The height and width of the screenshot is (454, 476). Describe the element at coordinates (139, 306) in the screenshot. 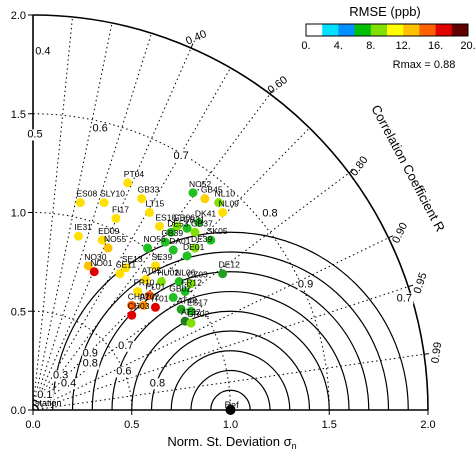

I see `data-point-label: CH03` at that location.